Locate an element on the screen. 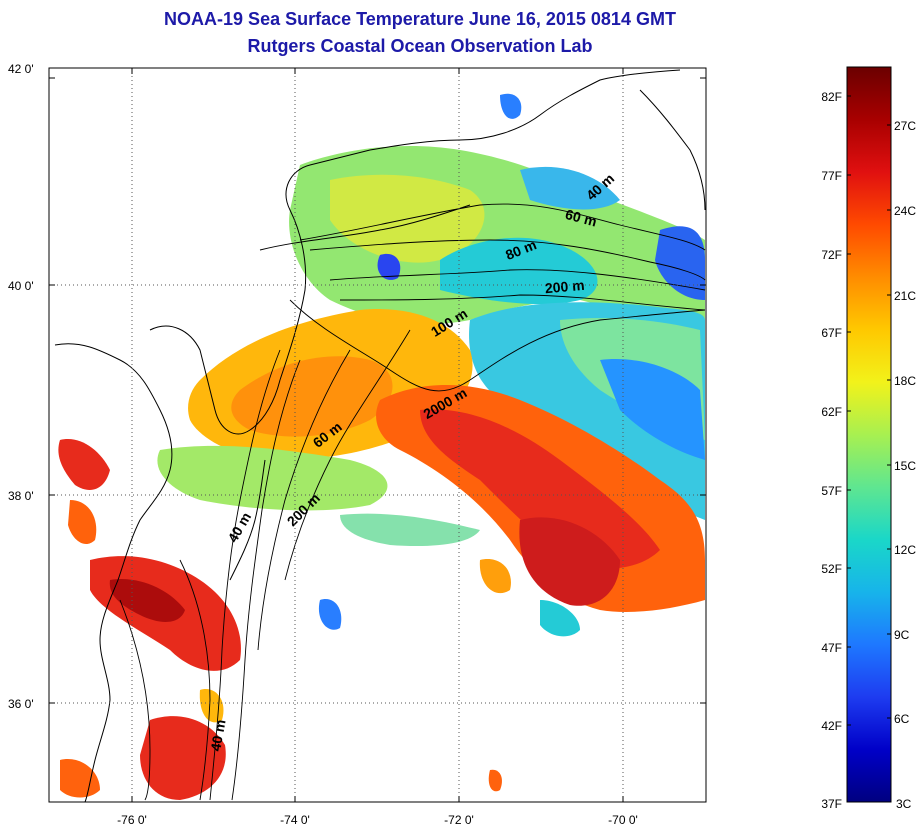 The image size is (920, 832). map-subtitle: Rutgers Coastal Ocean Observation Lab is located at coordinates (420, 46).